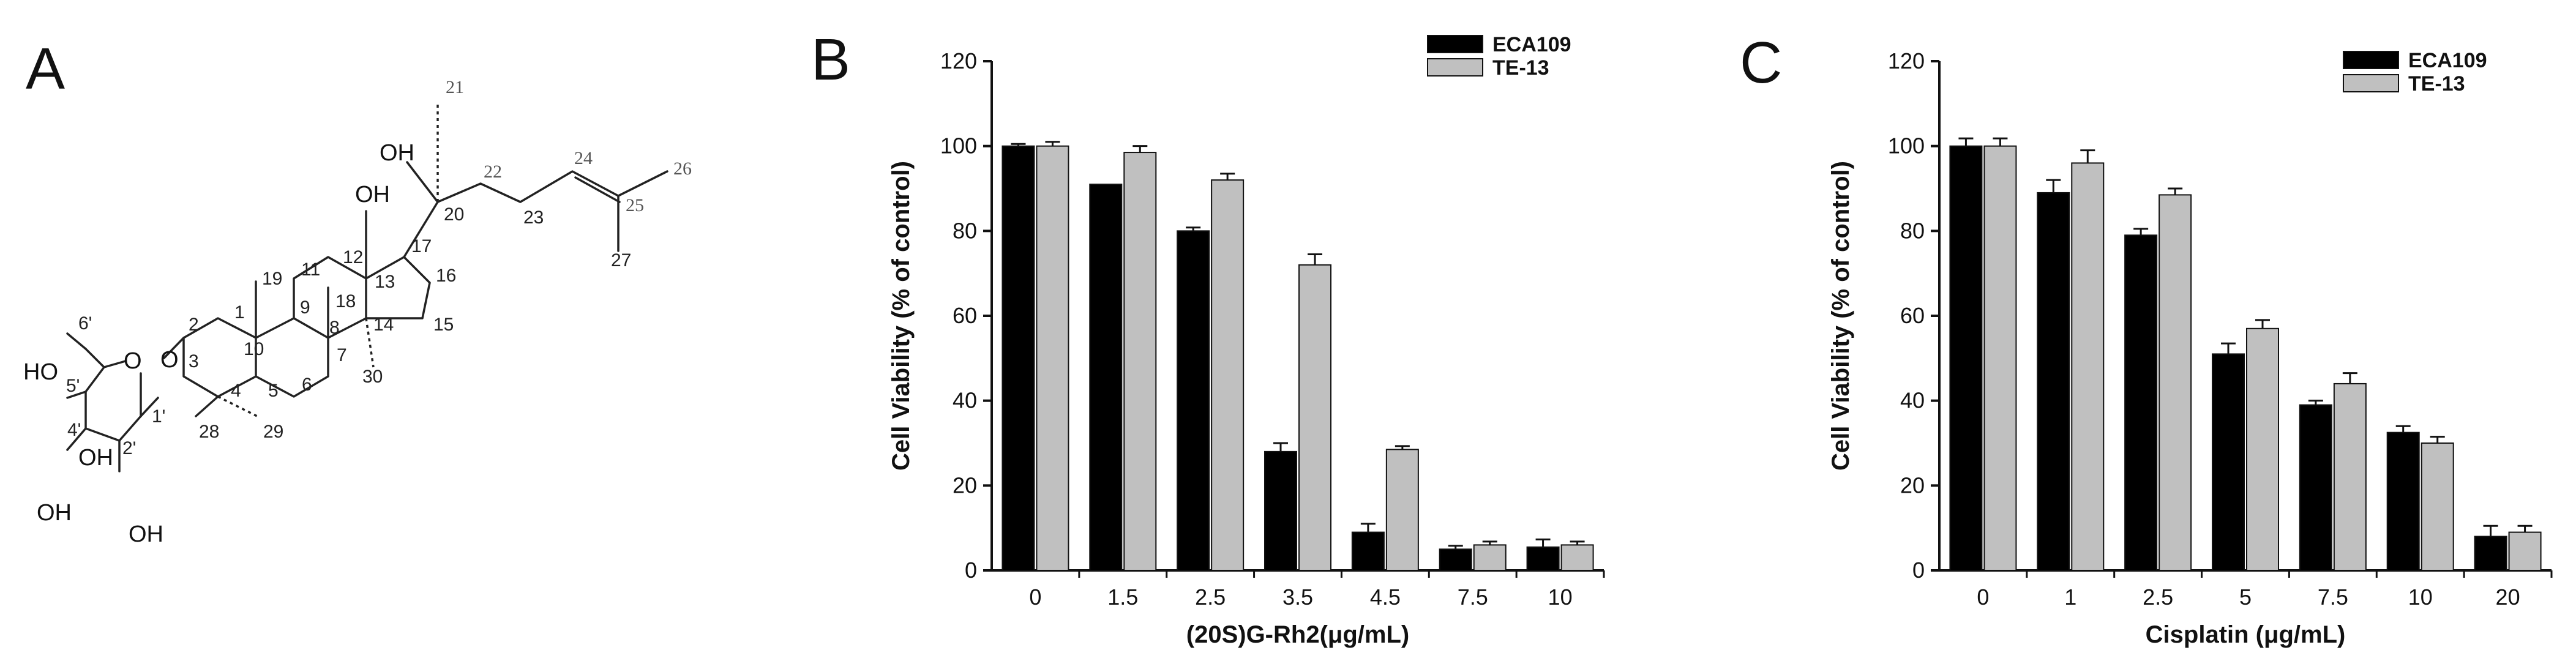  Describe the element at coordinates (635, 205) in the screenshot. I see `atom-number-25: 25` at that location.